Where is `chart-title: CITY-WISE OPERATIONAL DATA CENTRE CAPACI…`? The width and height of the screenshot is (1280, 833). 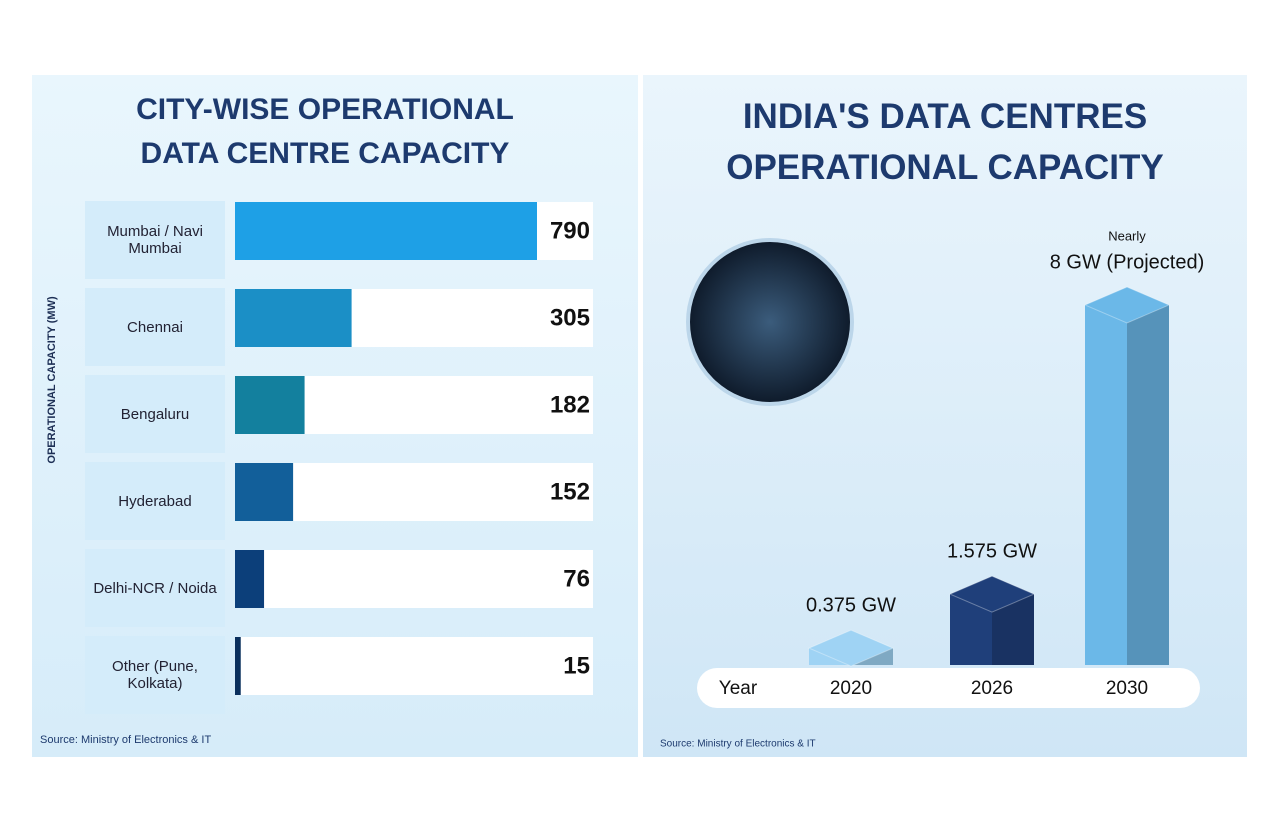
chart-title: CITY-WISE OPERATIONAL DATA CENTRE CAPACI… is located at coordinates (325, 131).